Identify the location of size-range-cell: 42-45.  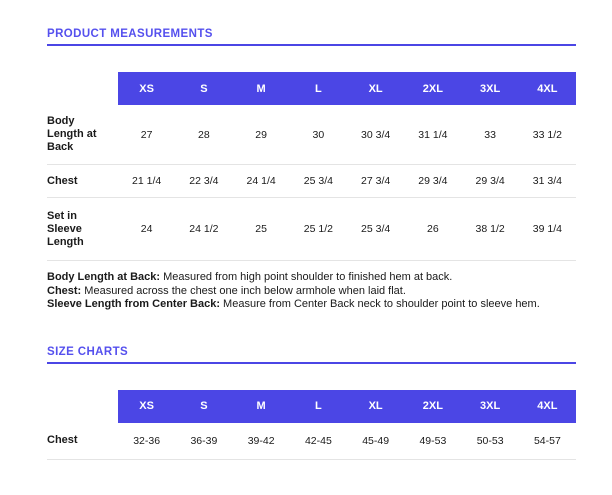
(318, 440).